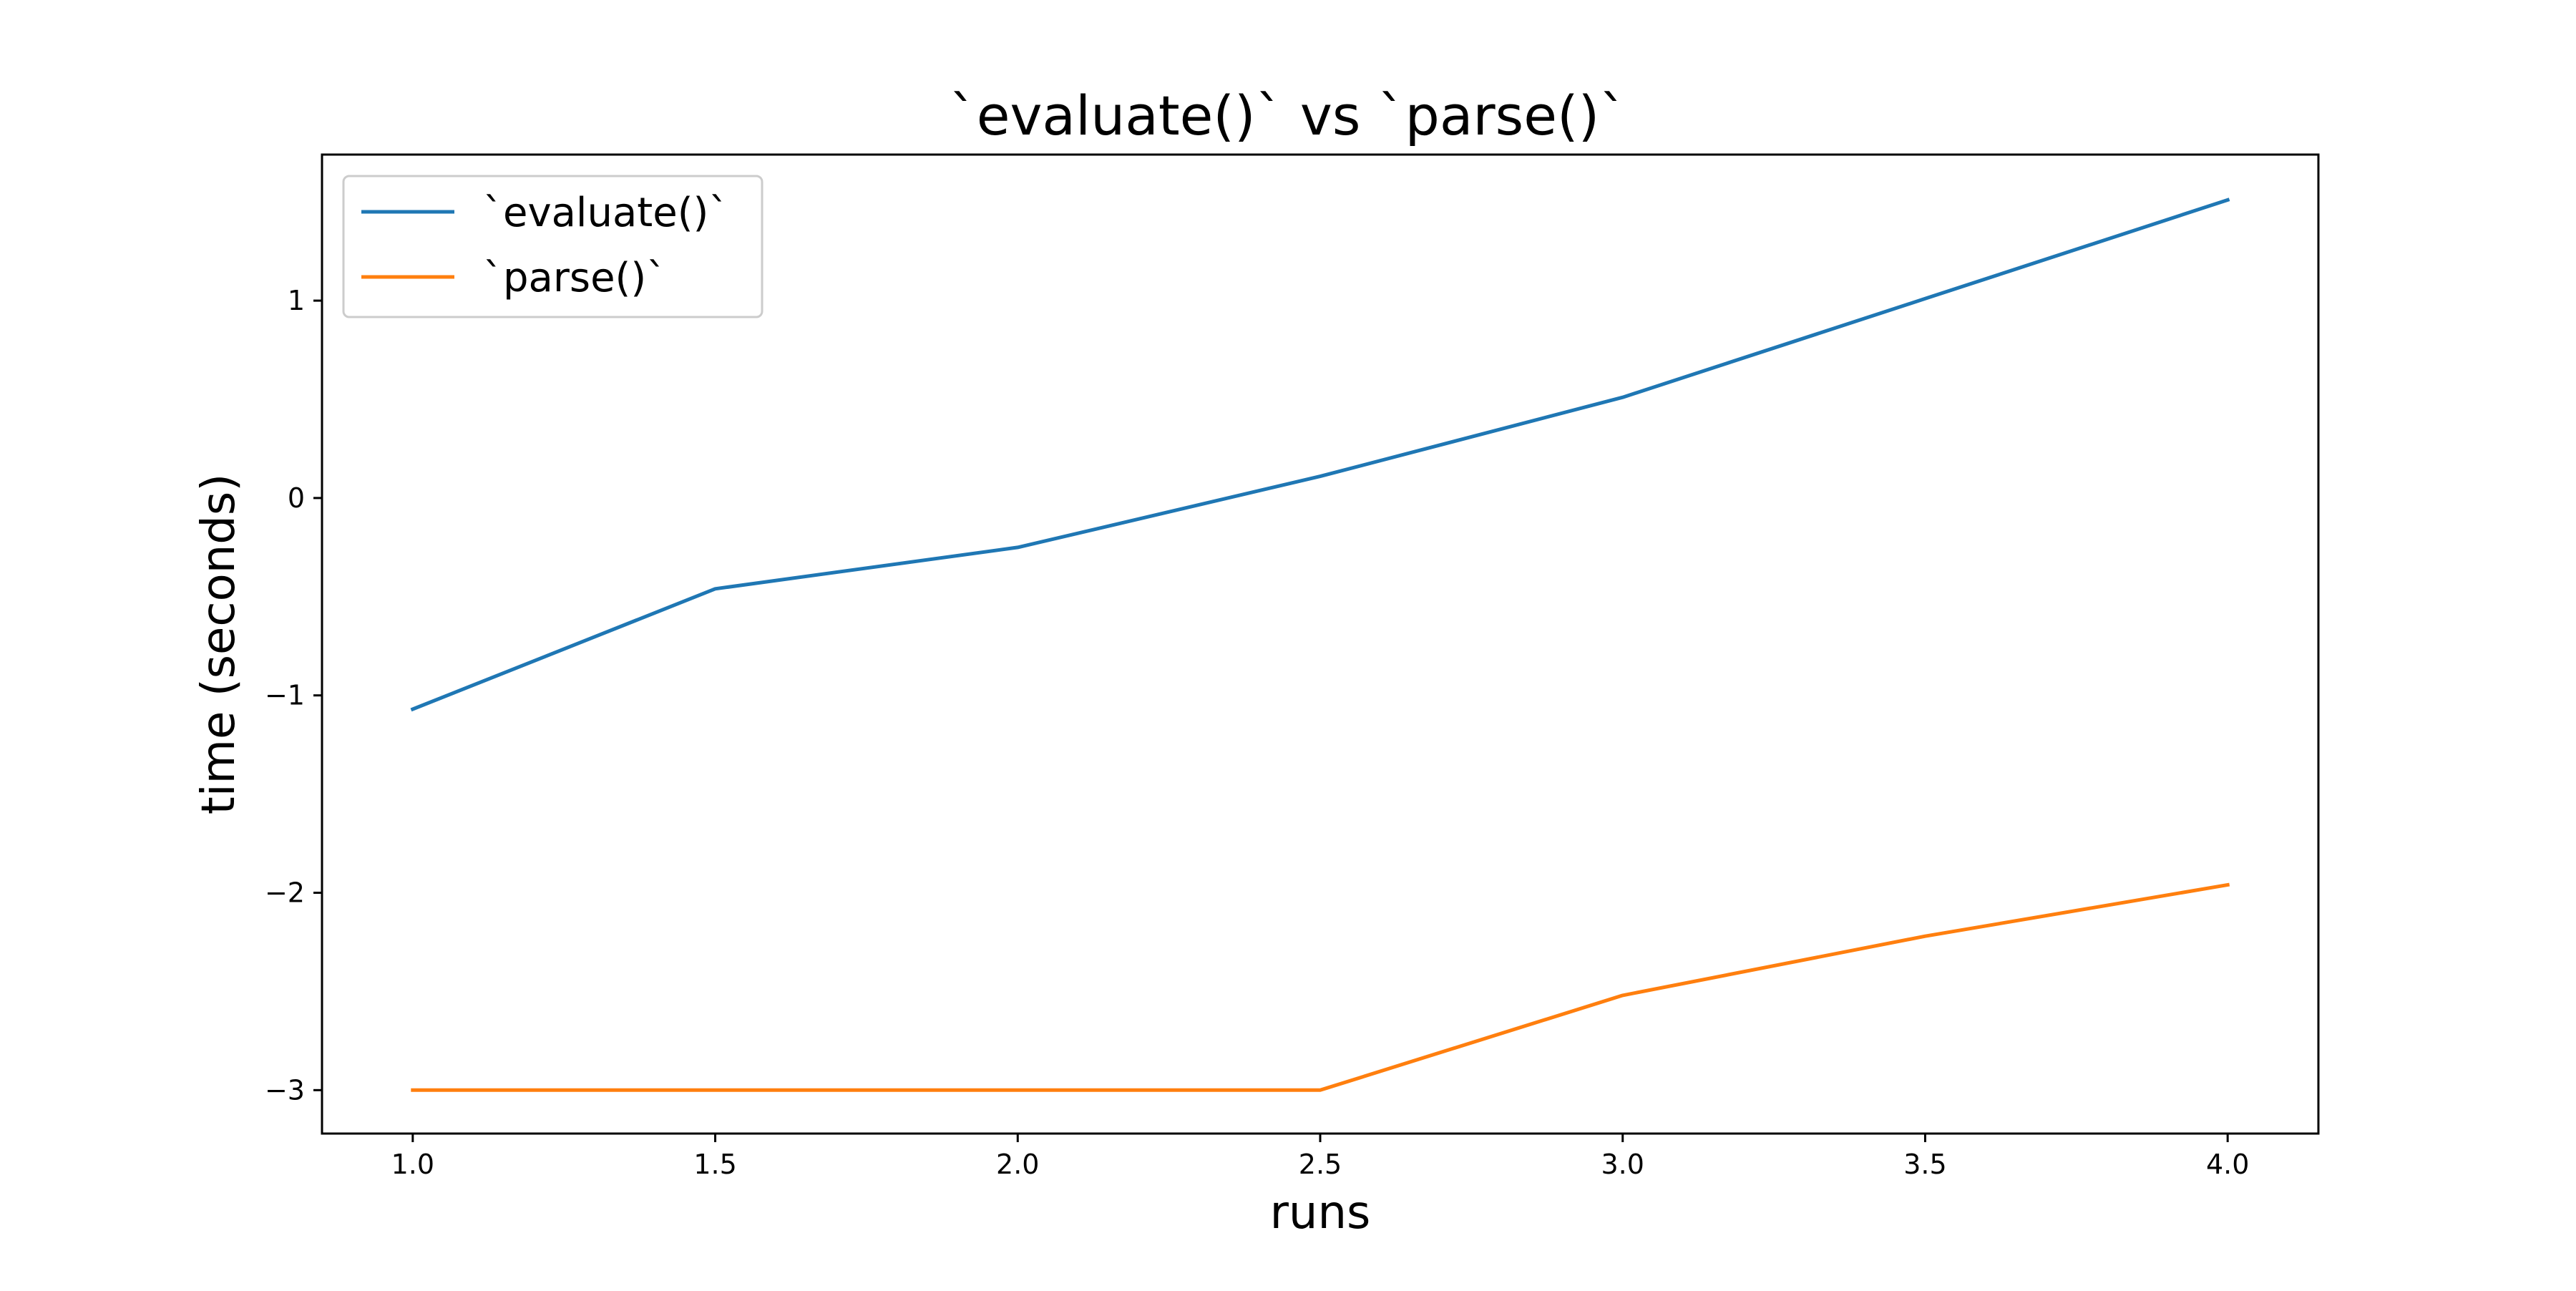 Image resolution: width=2576 pixels, height=1291 pixels. I want to click on x-axis: 1.0 1.5 2.0 2.5 3.0 3.5 4.0, so click(1320, 1157).